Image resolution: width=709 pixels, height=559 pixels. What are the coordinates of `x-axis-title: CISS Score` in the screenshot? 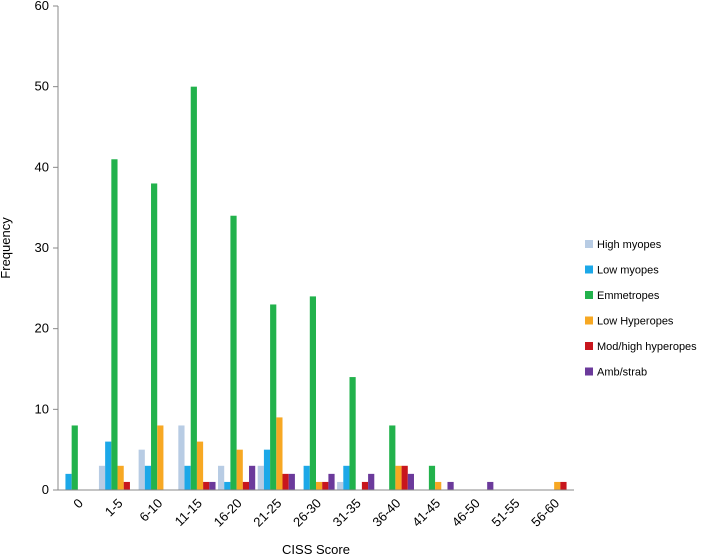 It's located at (316, 549).